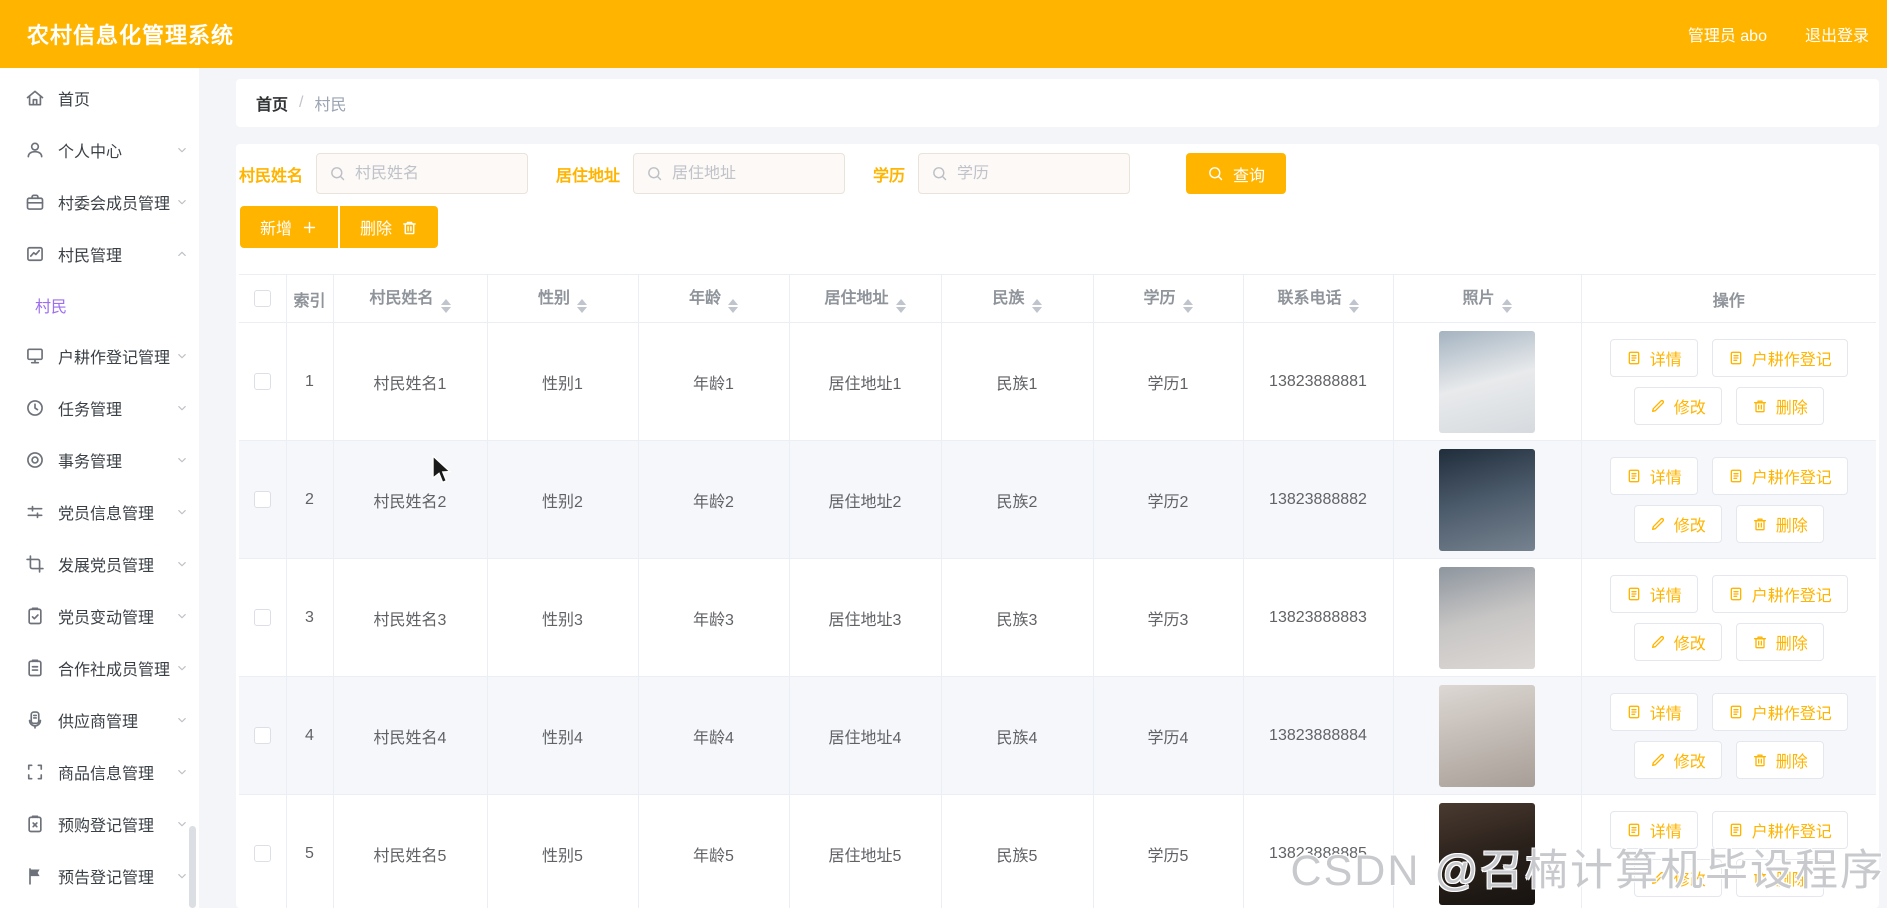 The image size is (1887, 908). Describe the element at coordinates (714, 851) in the screenshot. I see `cell-age: 年龄5` at that location.